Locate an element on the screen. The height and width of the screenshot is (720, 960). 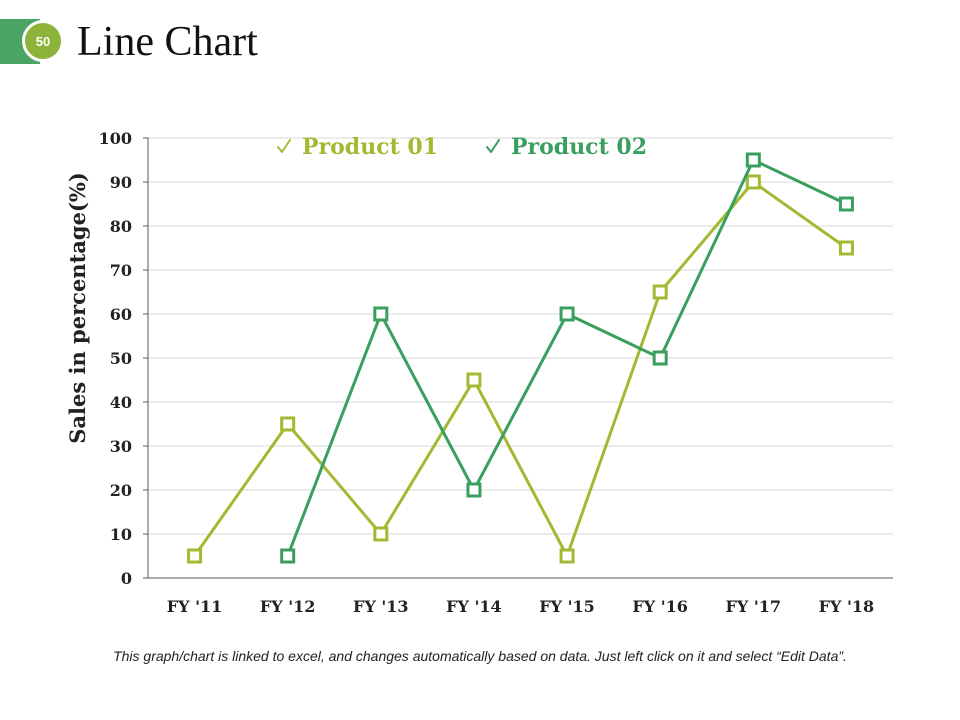
y-tick-label: 80 is located at coordinates (121, 226).